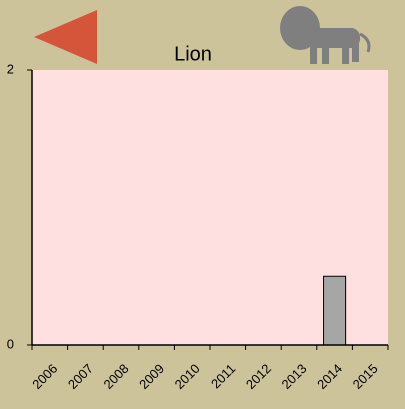 The image size is (405, 409). Describe the element at coordinates (193, 54) in the screenshot. I see `chart-title: Lion` at that location.